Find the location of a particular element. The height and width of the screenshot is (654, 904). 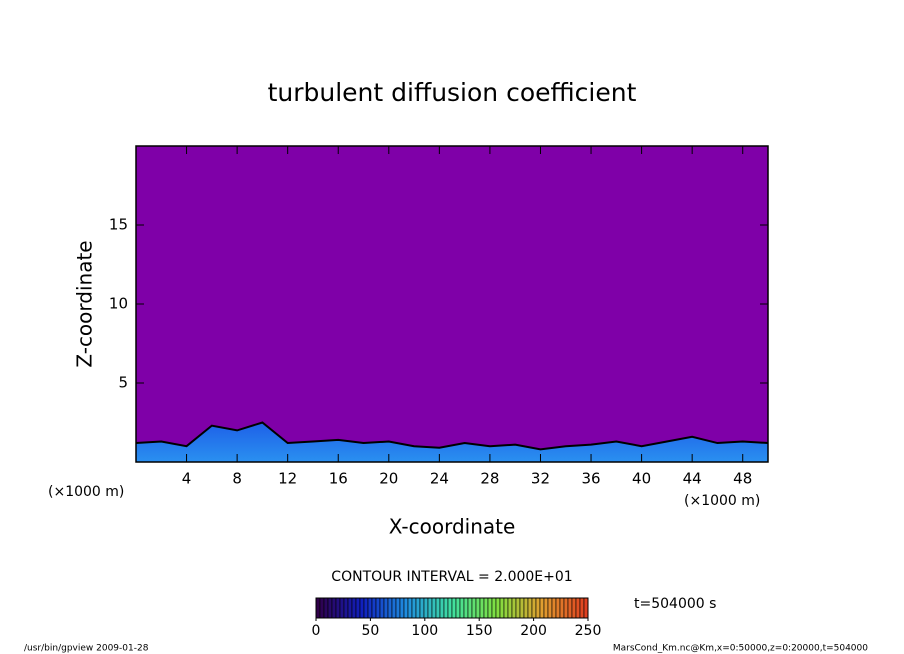

x-tick-label: 8 is located at coordinates (237, 479).